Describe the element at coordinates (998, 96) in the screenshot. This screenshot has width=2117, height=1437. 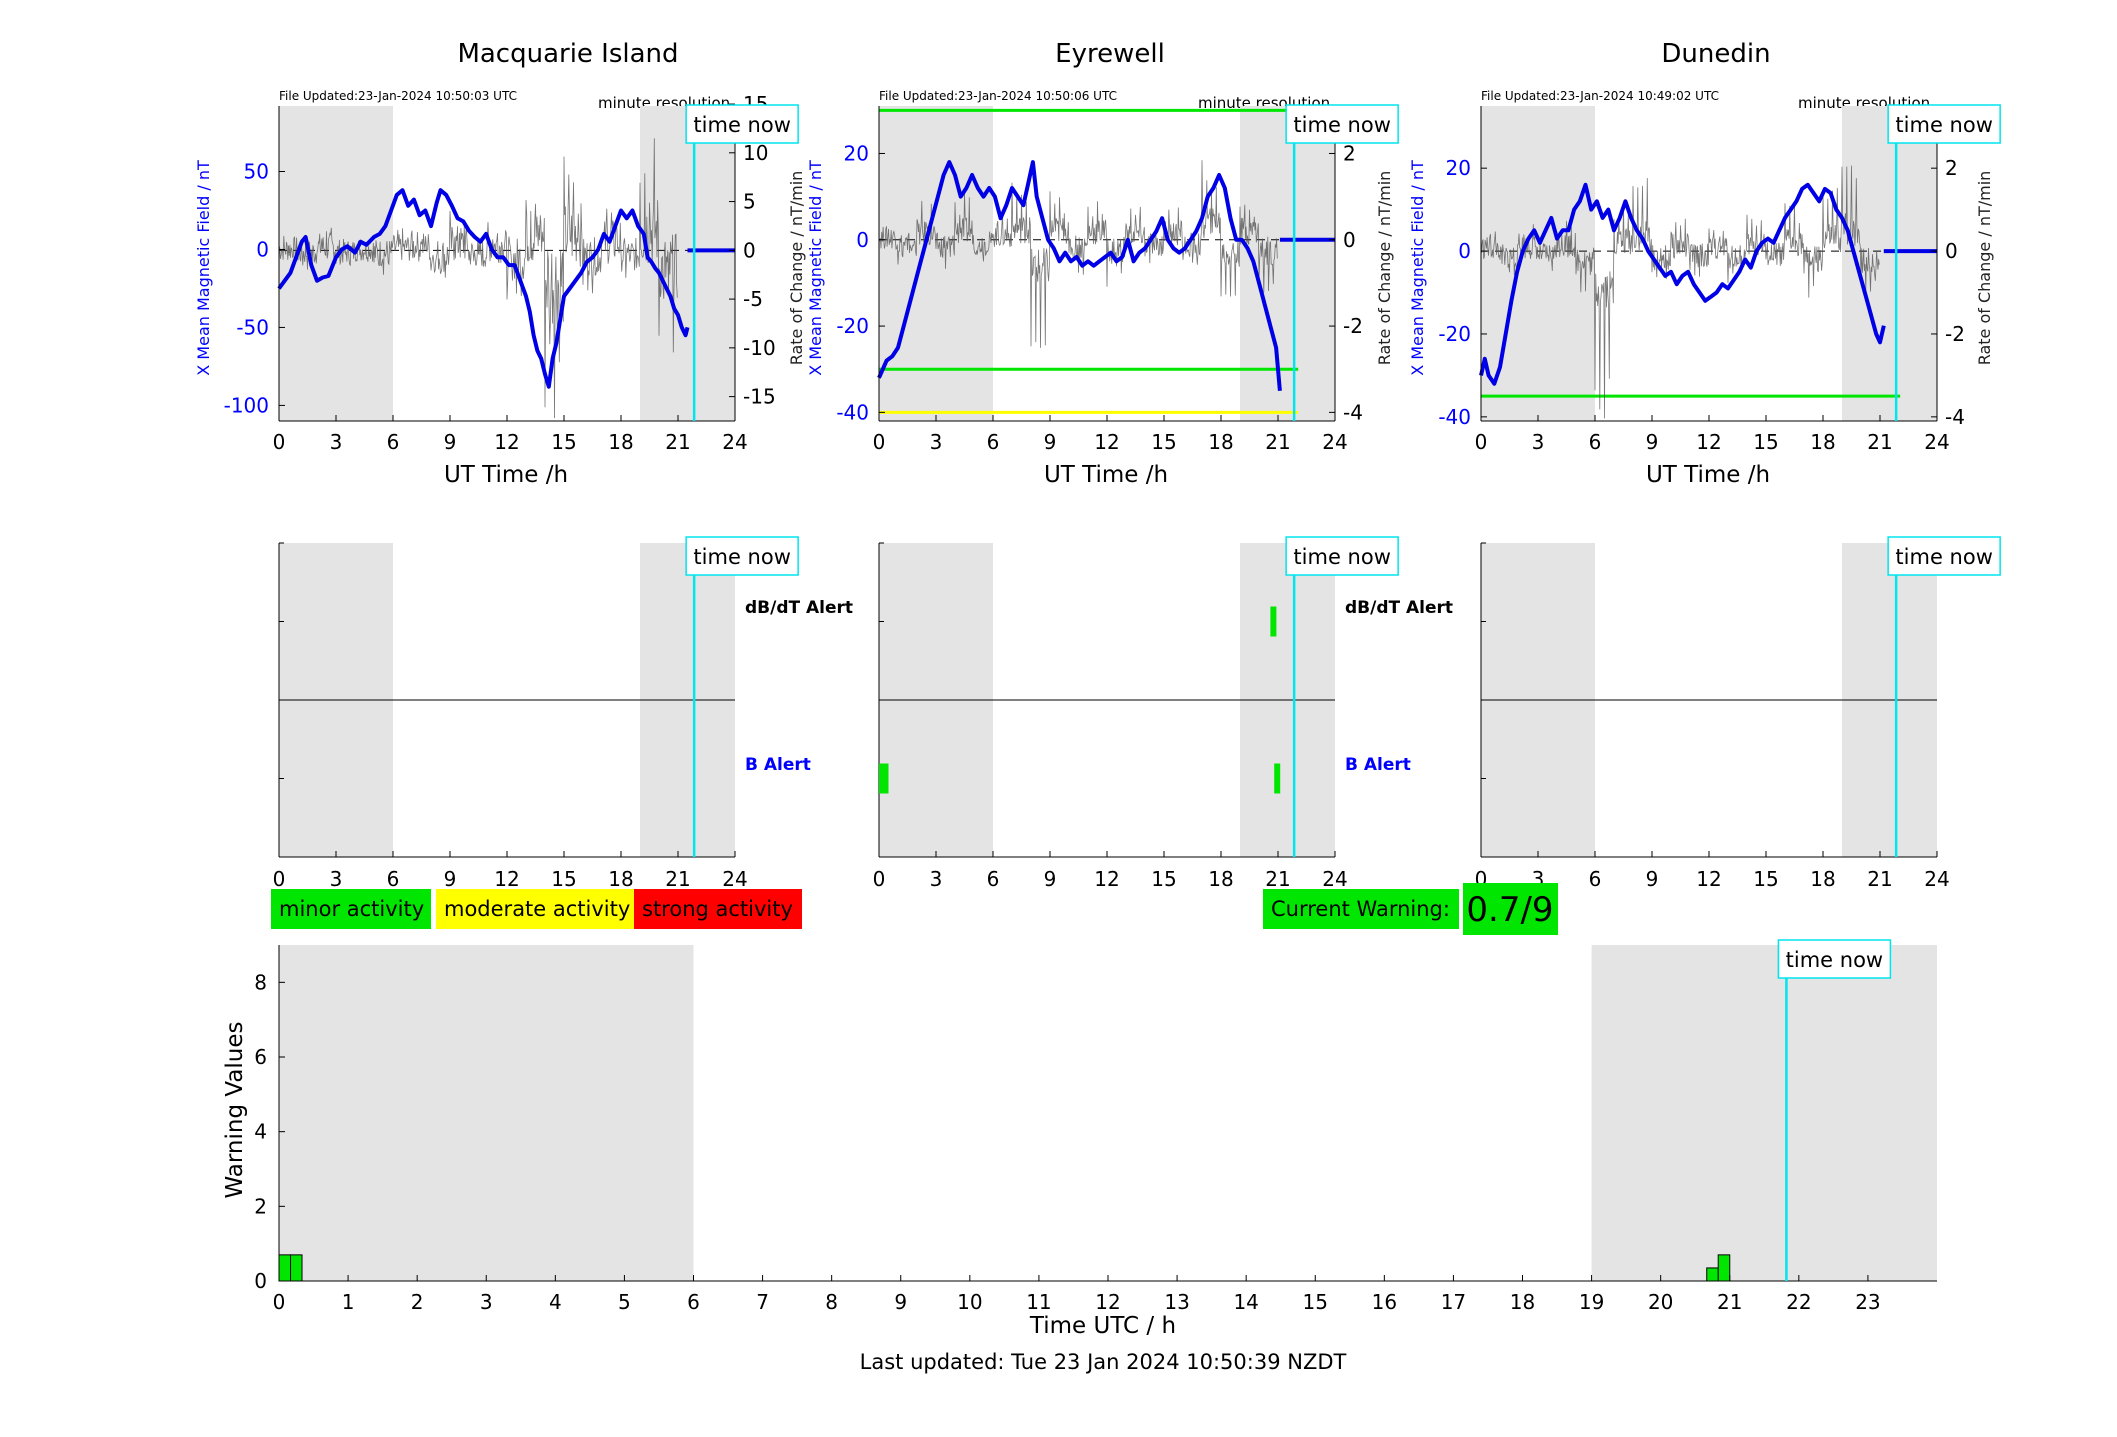
I see `file-updated-text: File Updated:23-Jan-2024 10:50:06 UTC` at that location.